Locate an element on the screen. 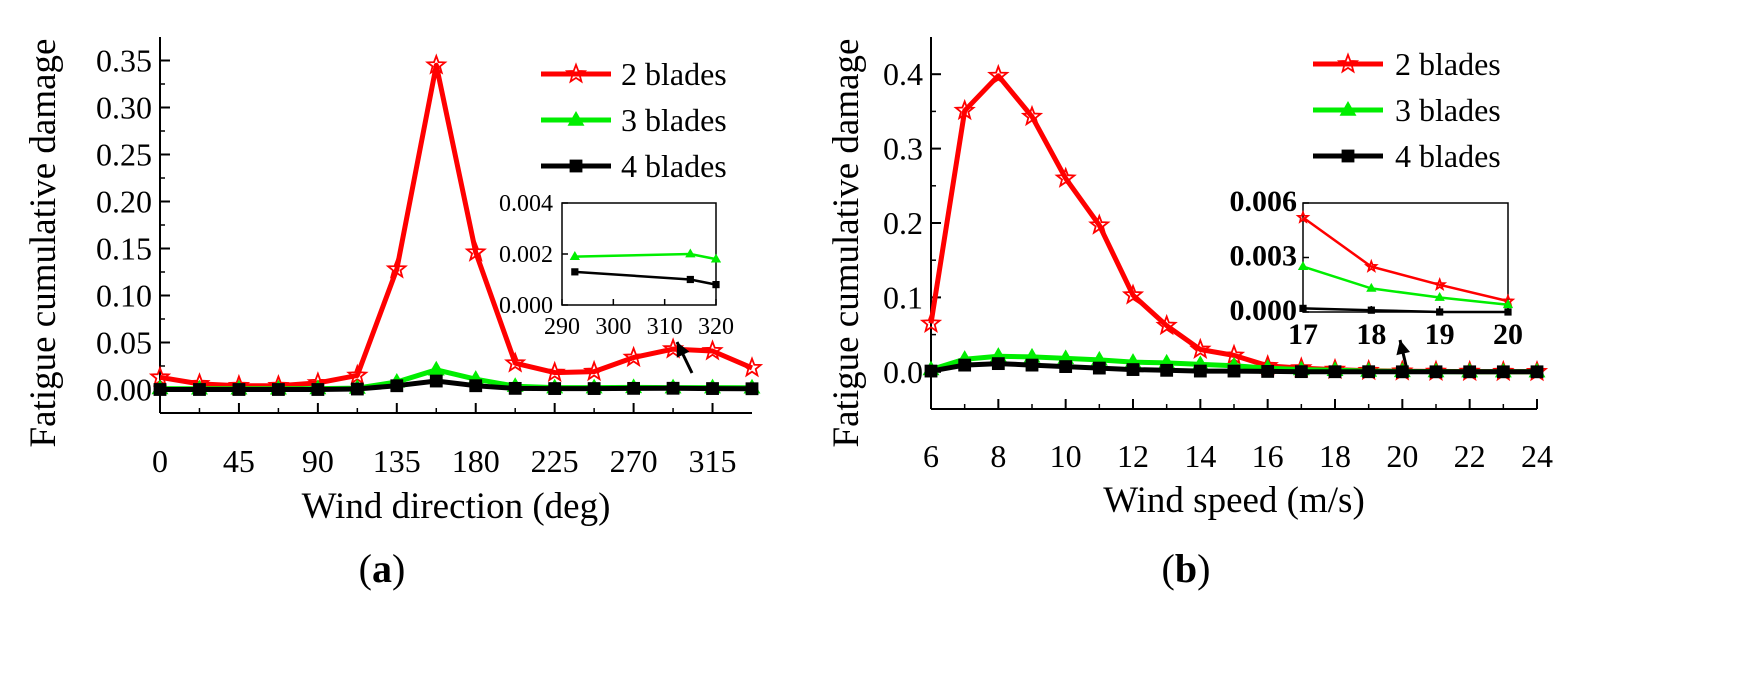 The width and height of the screenshot is (1756, 674). x-tick-label: 8 is located at coordinates (998, 456).